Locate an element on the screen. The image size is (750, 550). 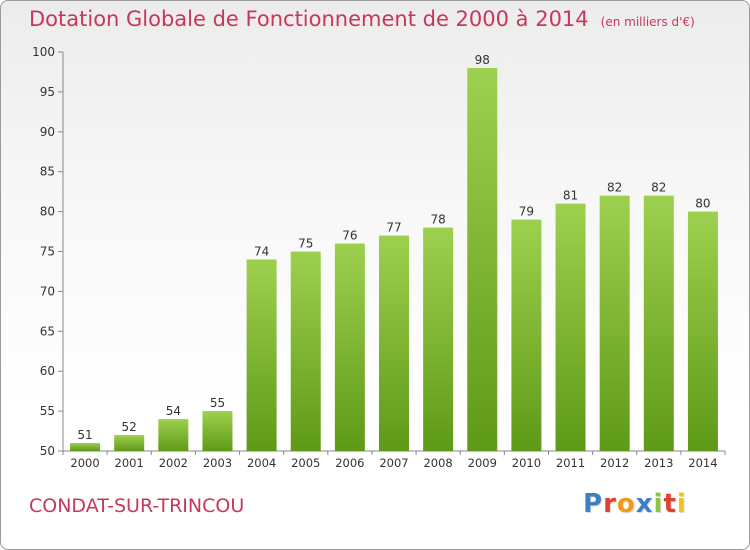
proxiti-logo: Proxiti is located at coordinates (635, 504).